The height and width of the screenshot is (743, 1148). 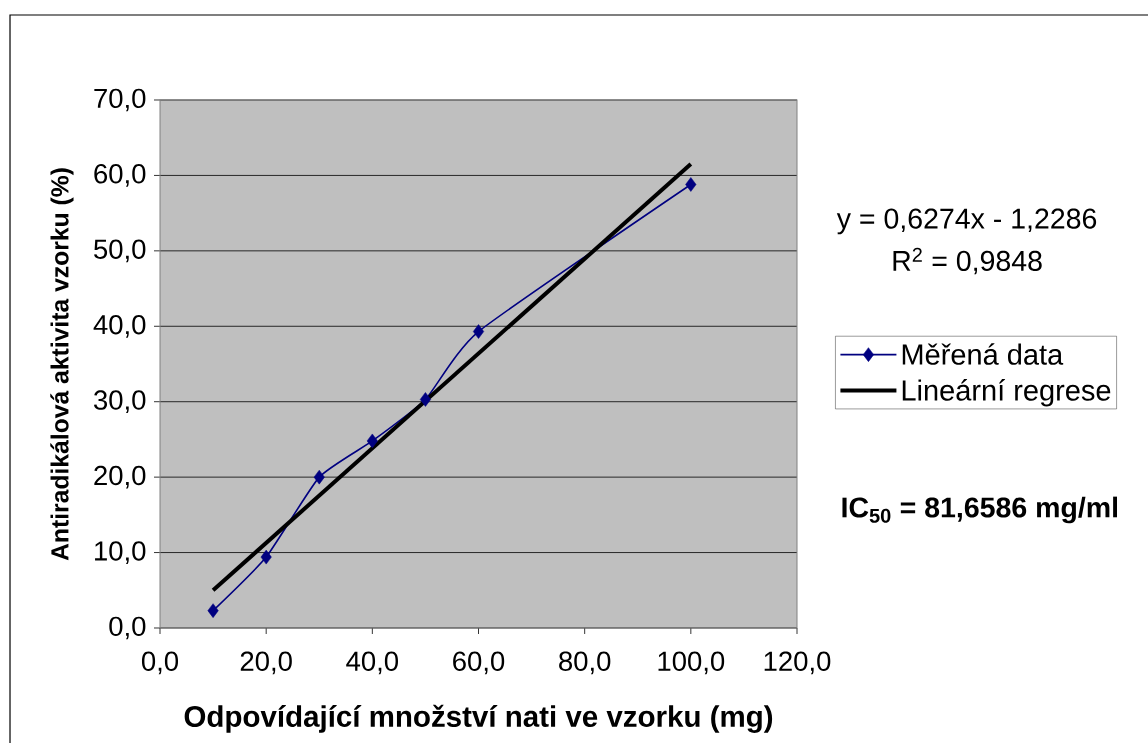 I want to click on x-axis-title: Odpovídající množství nati ve vzorku (mg), so click(x=478, y=718).